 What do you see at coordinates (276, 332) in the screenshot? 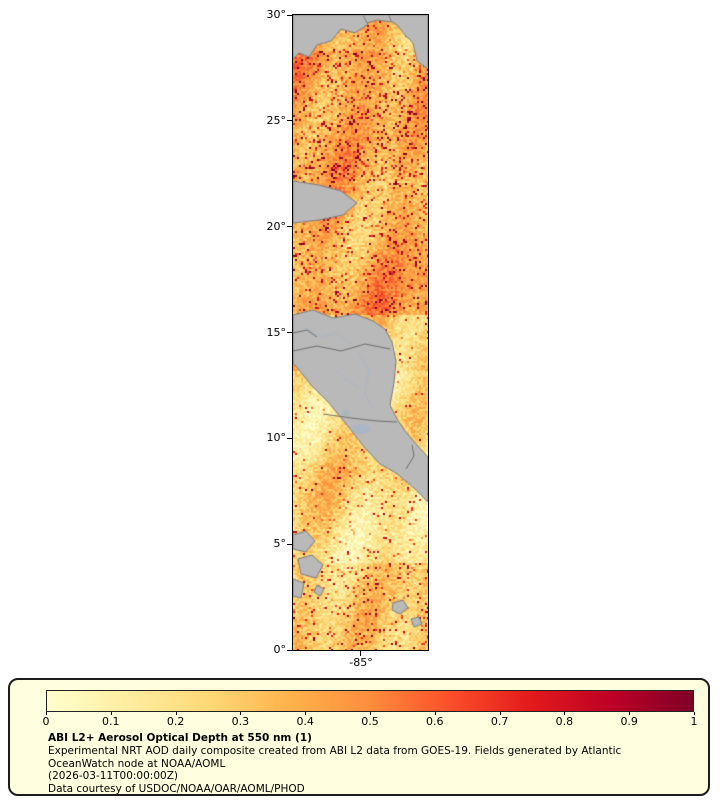
I see `y-axis-tick-label: 15°` at bounding box center [276, 332].